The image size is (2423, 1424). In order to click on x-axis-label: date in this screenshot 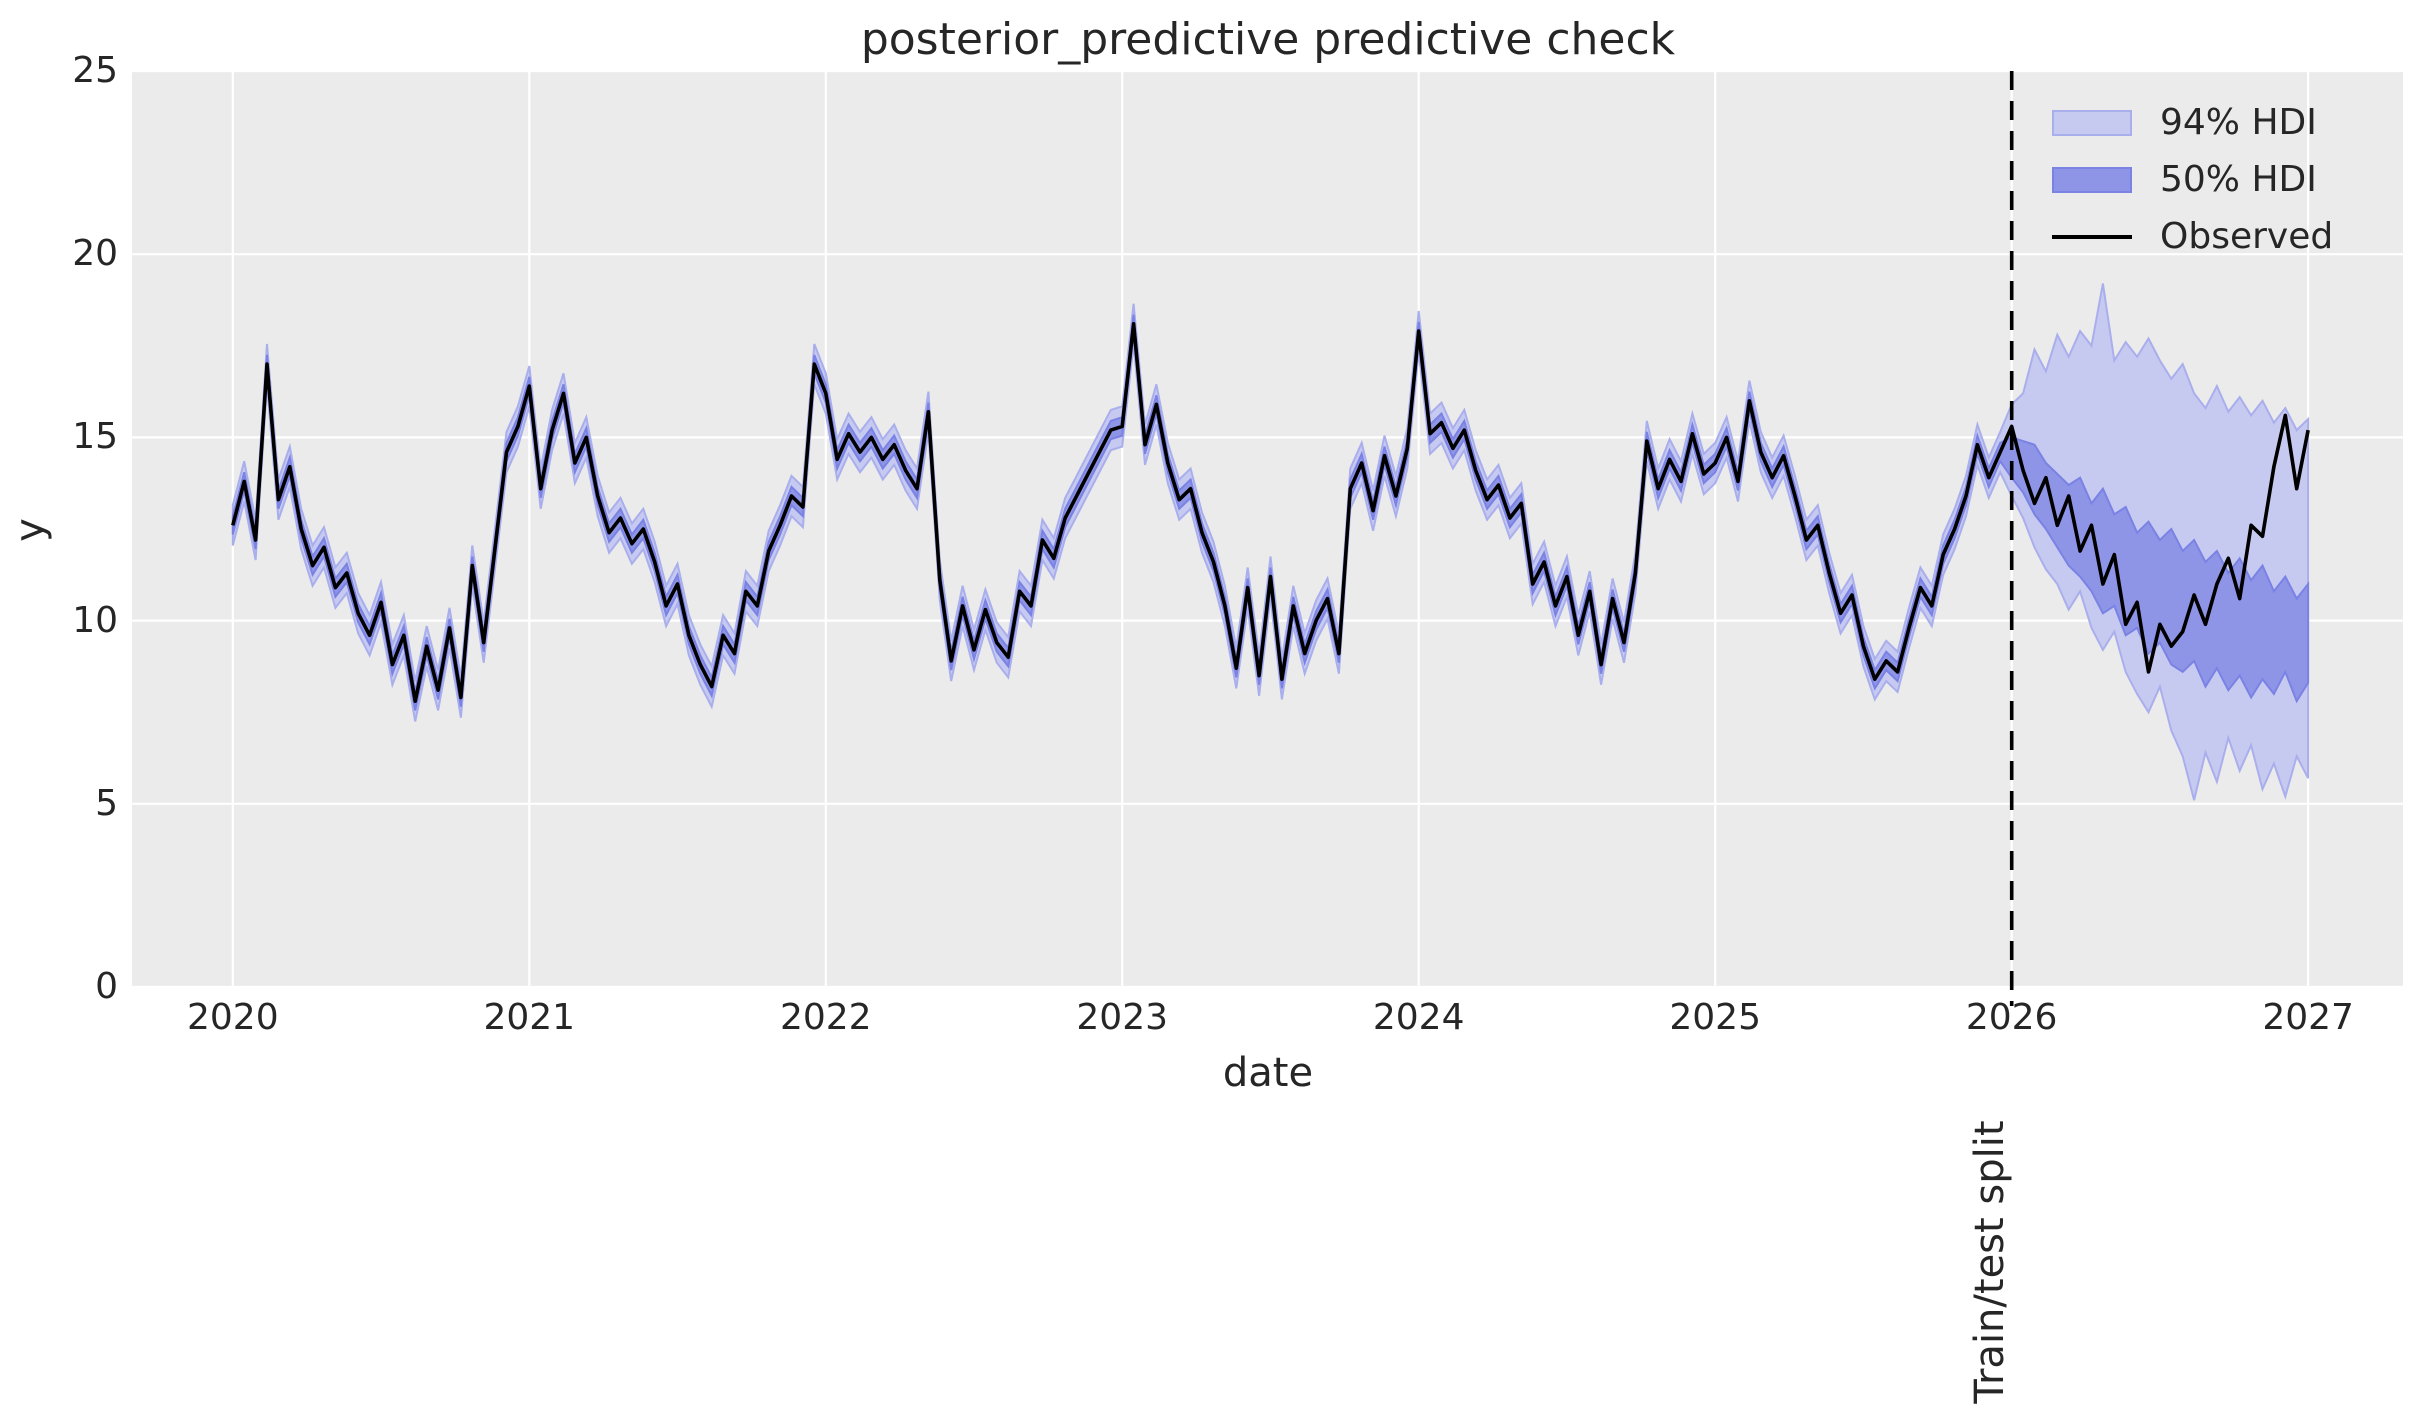, I will do `click(1268, 1073)`.